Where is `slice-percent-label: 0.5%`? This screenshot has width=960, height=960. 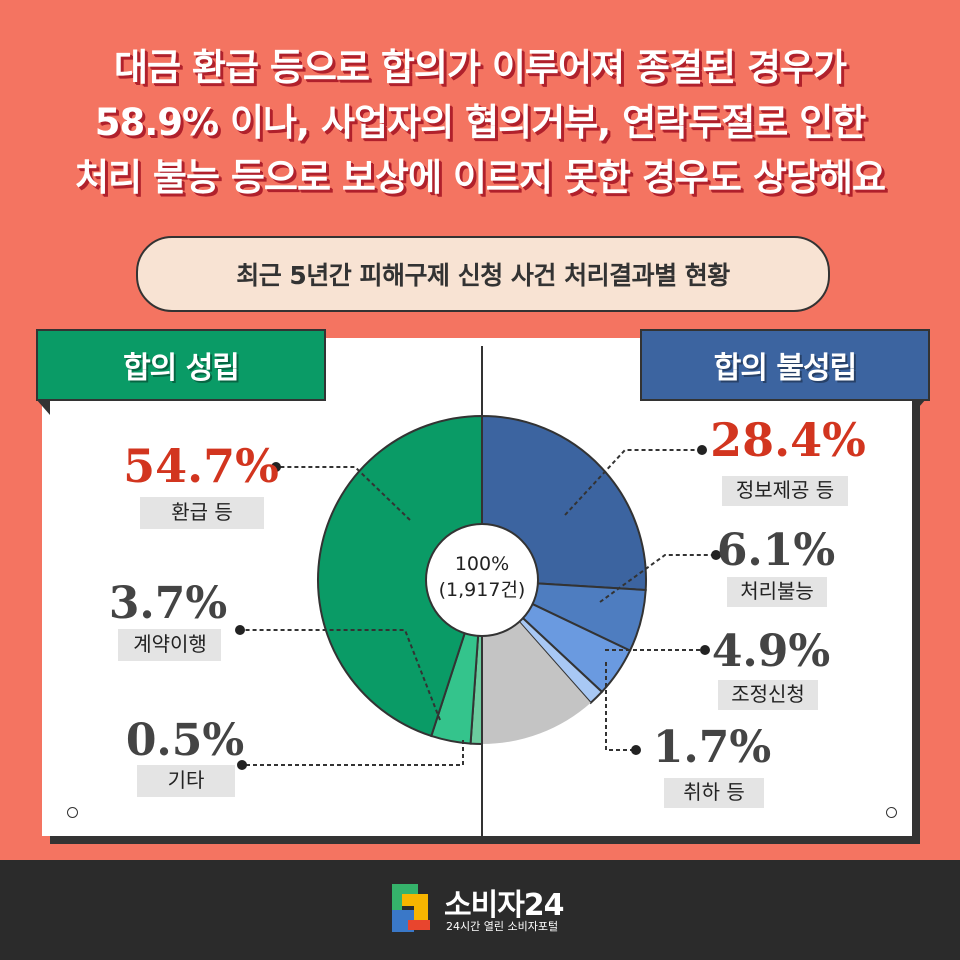
slice-percent-label: 0.5% is located at coordinates (185, 740).